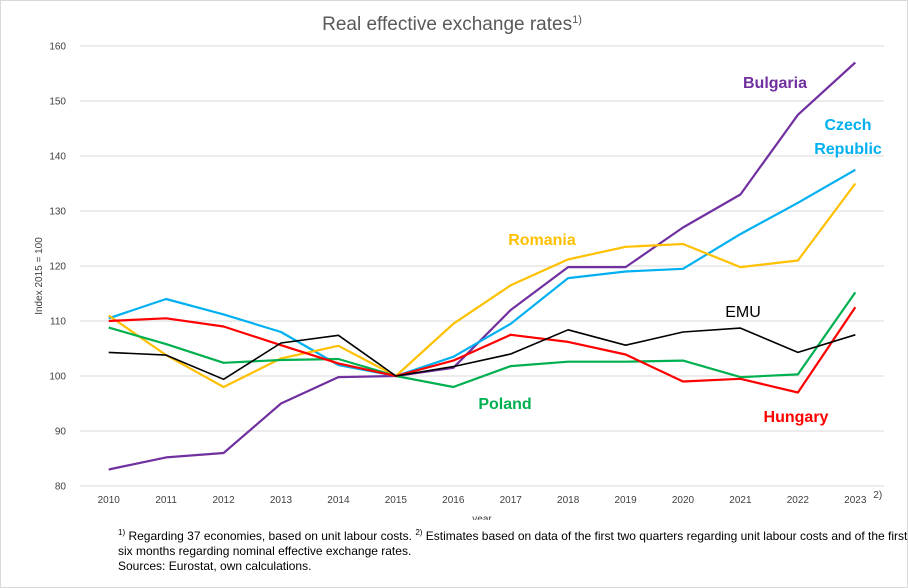  Describe the element at coordinates (338, 500) in the screenshot. I see `x-tick-label: 2014` at that location.